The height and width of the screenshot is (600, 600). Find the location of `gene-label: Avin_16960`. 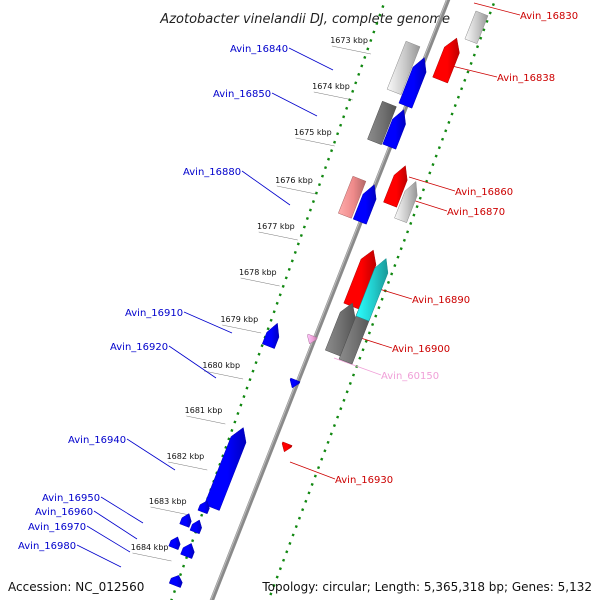

gene-label: Avin_16960 is located at coordinates (64, 512).